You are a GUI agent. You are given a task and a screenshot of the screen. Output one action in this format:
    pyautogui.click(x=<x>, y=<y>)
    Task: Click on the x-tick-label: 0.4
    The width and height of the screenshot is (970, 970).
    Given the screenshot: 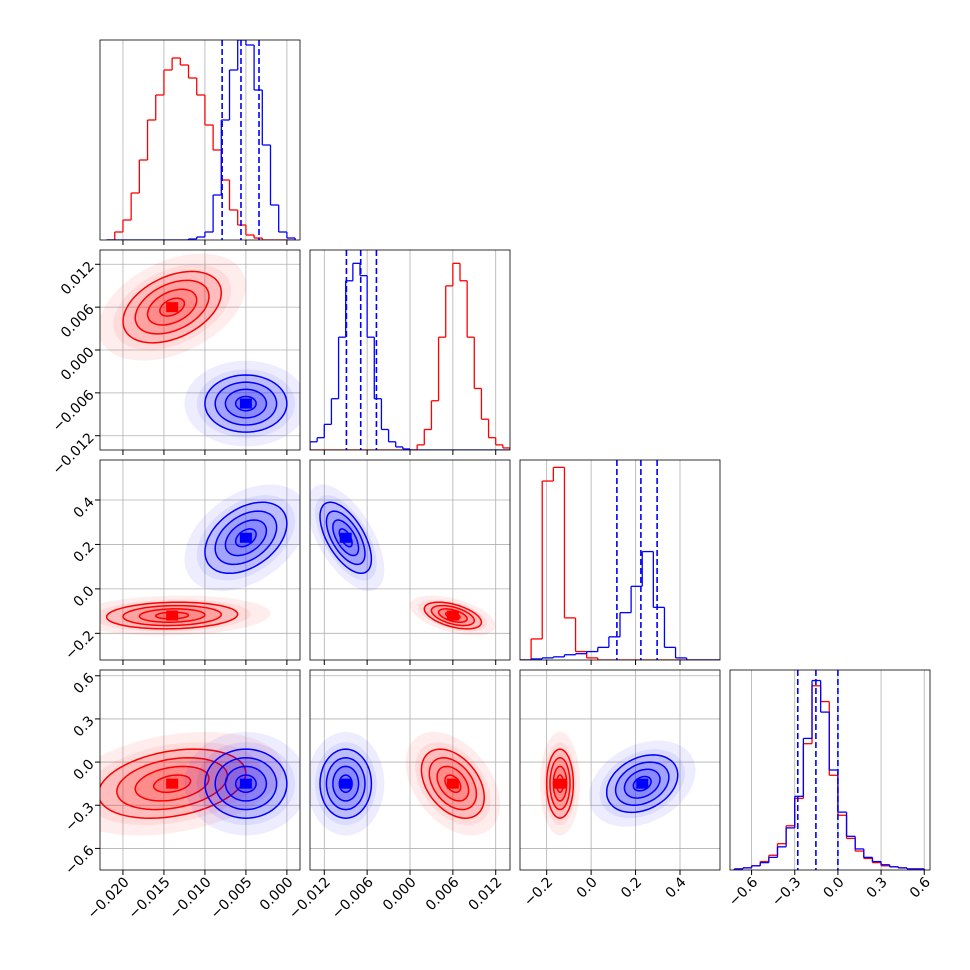 What is the action you would take?
    pyautogui.click(x=676, y=887)
    